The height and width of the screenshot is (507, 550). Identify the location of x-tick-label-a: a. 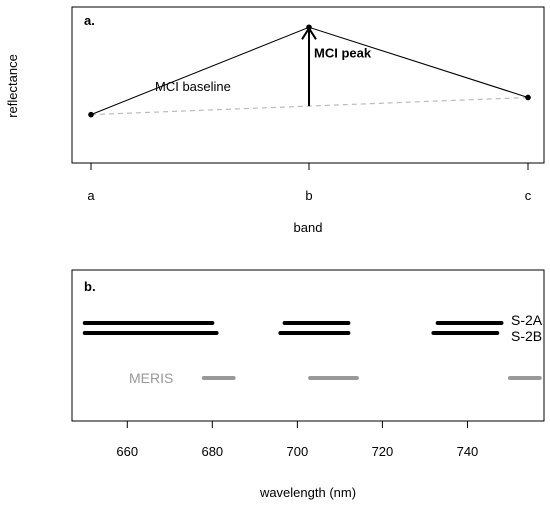
(91, 195).